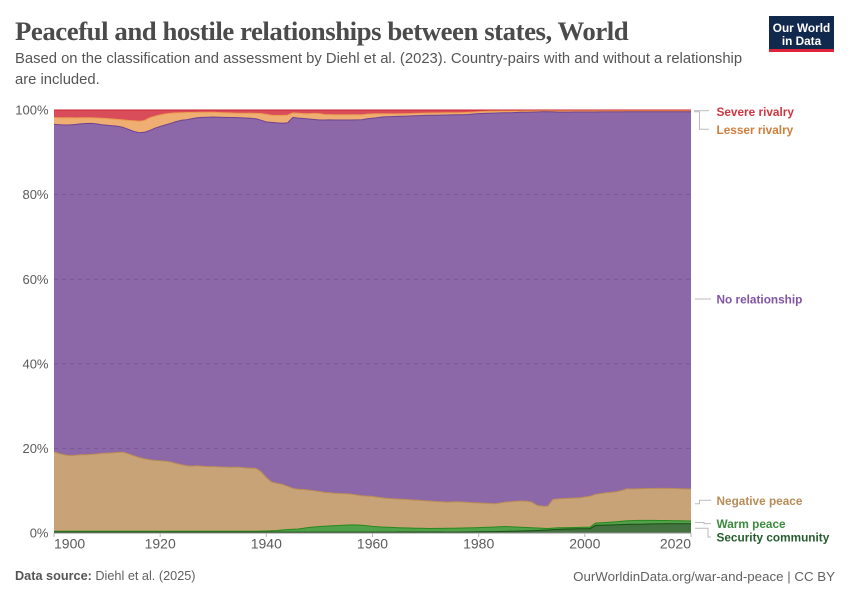  I want to click on svg-text: 2020, so click(675, 544).